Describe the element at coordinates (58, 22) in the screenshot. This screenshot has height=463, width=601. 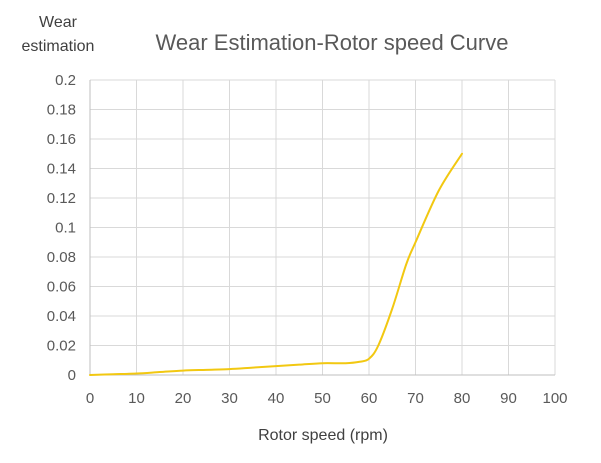
I see `y-axis-label-line1: Wear` at that location.